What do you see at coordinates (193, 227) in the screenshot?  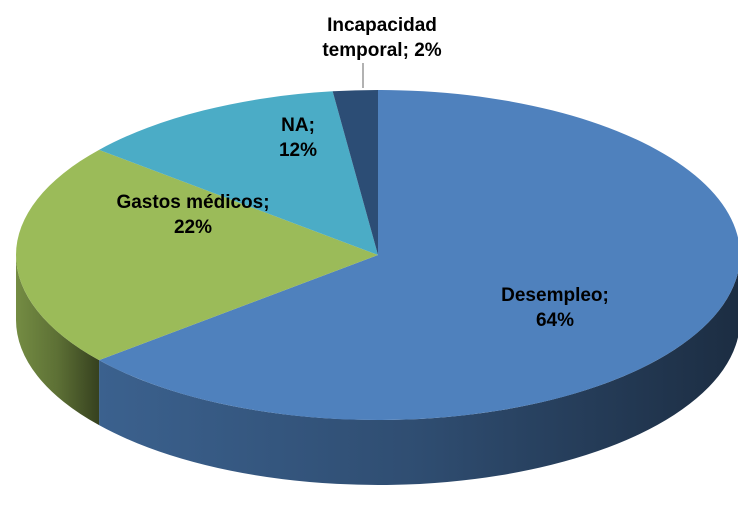 I see `val: 22%` at bounding box center [193, 227].